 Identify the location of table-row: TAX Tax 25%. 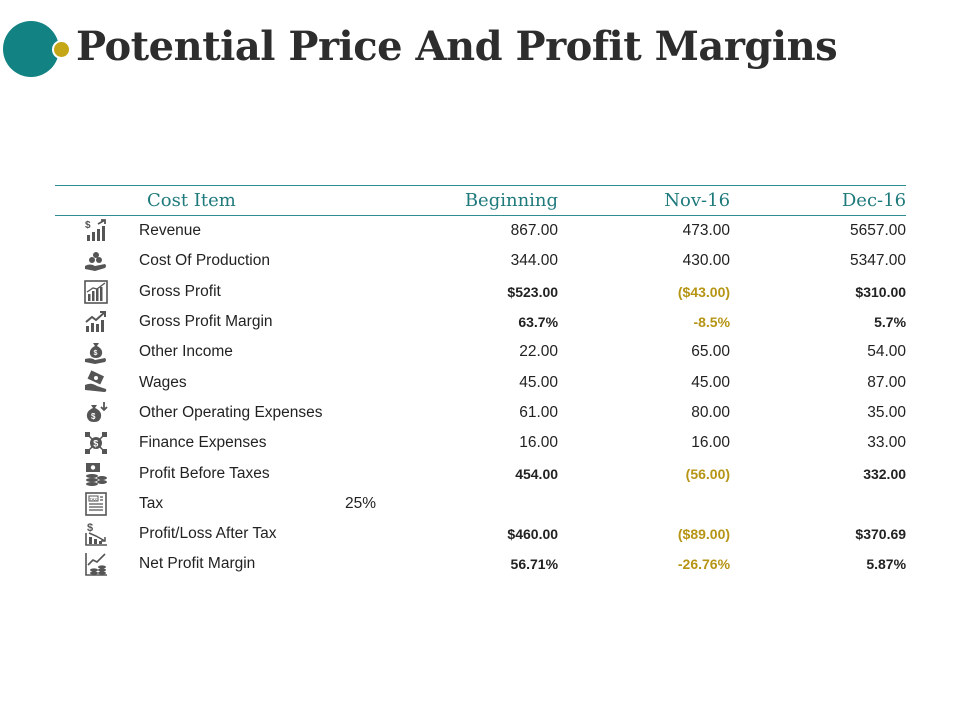
(480, 504).